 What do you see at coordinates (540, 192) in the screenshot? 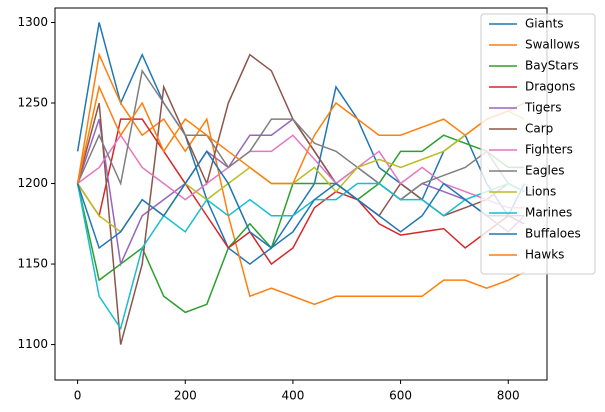
I see `legend-label: Lions` at bounding box center [540, 192].